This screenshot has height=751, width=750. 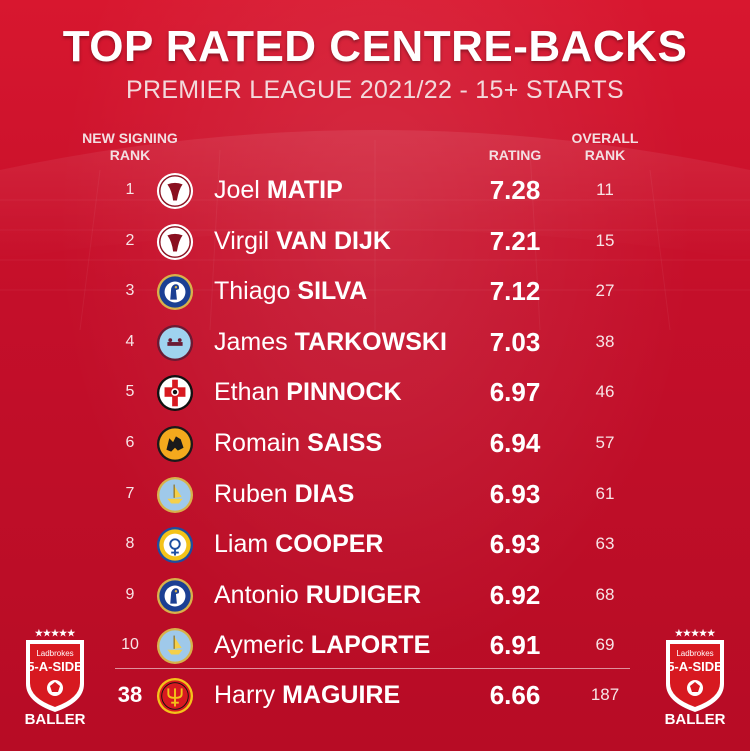 I want to click on player-last-name: VAN DIJK, so click(x=333, y=240).